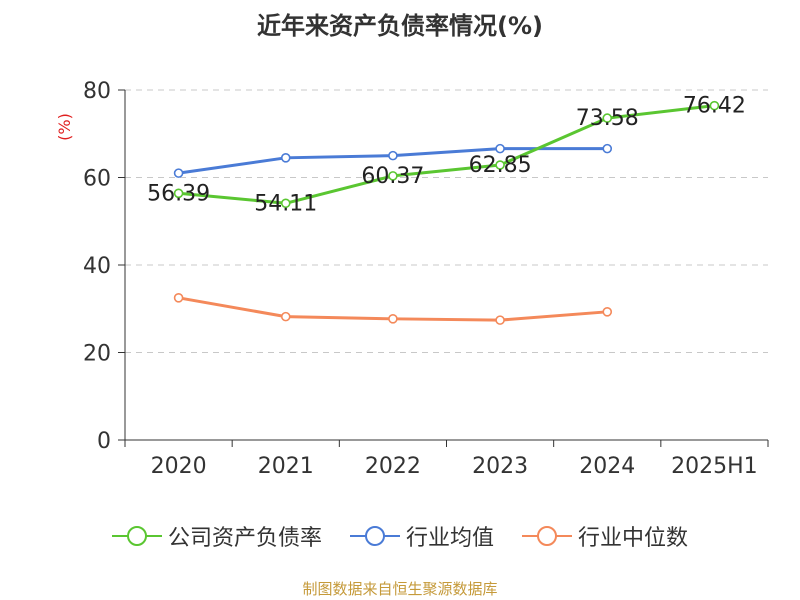 The image size is (800, 600). I want to click on legend-item: 公司资产负债率, so click(216, 536).